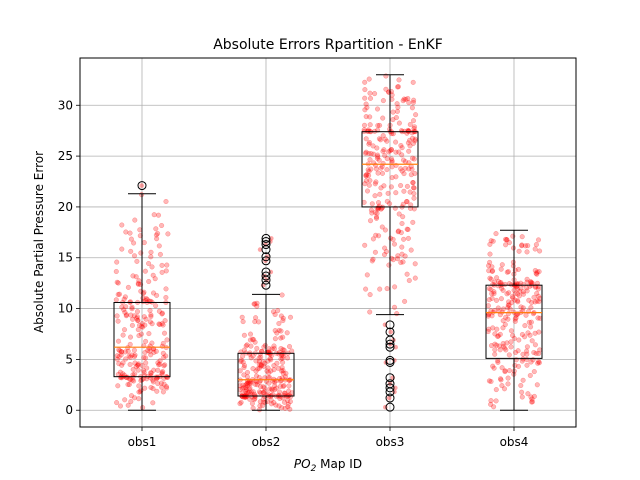 The height and width of the screenshot is (480, 640). I want to click on outlier-obs2, so click(266, 285).